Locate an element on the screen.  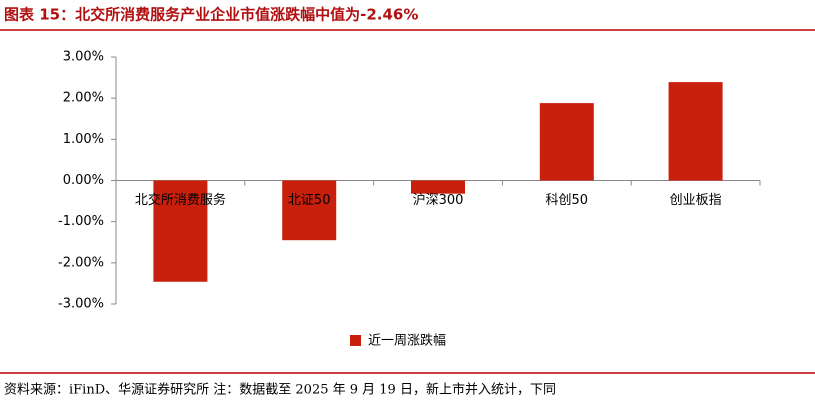
x-tick-label: 北证50 is located at coordinates (309, 200).